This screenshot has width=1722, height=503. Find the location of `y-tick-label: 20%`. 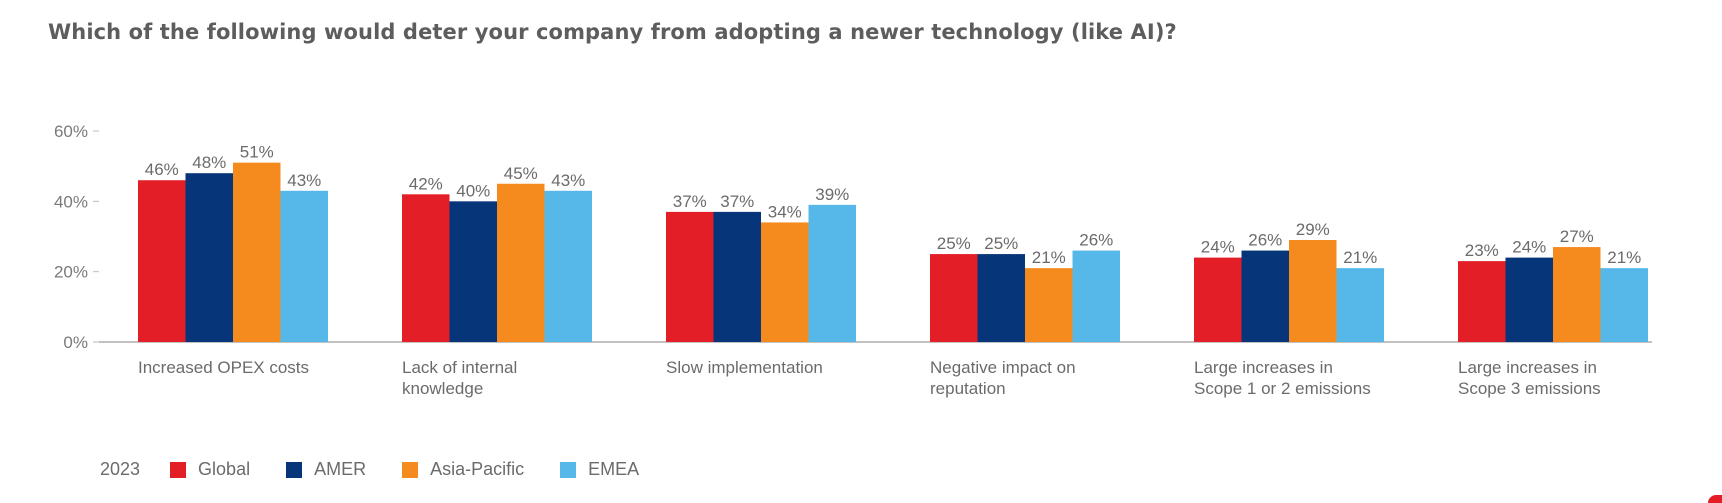

y-tick-label: 20% is located at coordinates (71, 272).